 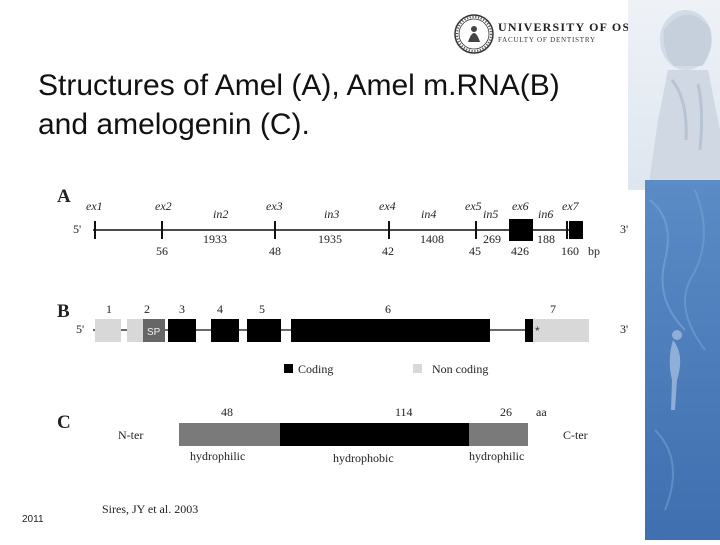 I want to click on panel-a-label: A, so click(x=64, y=196).